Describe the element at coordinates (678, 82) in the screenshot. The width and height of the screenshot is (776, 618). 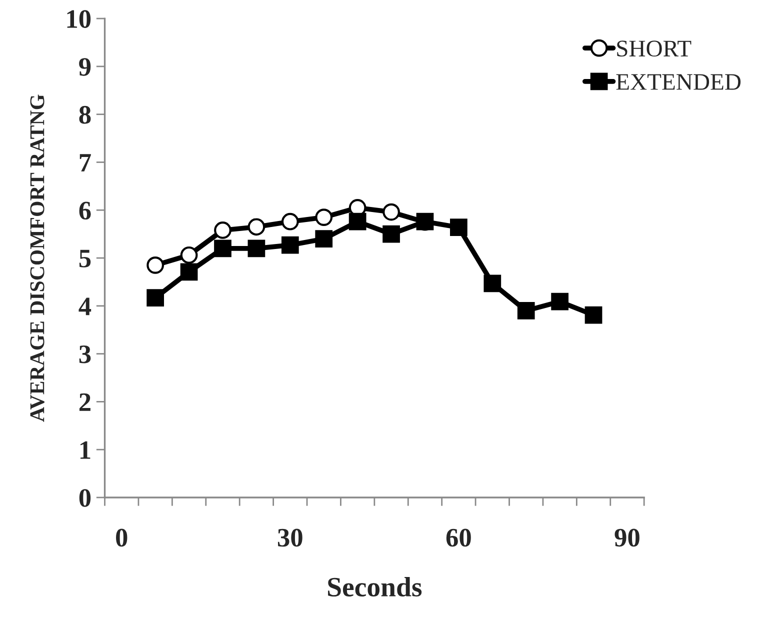
I see `legend-label: EXTENDED` at that location.